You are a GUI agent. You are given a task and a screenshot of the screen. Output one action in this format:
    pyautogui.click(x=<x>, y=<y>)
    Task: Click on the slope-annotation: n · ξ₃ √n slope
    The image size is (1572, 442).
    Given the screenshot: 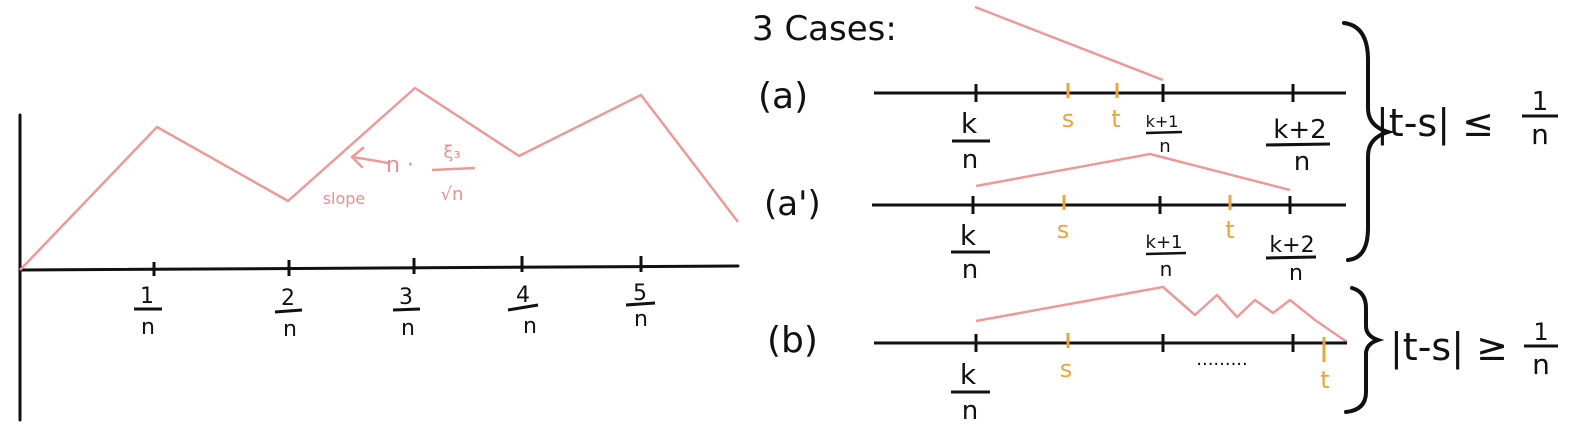 What is the action you would take?
    pyautogui.click(x=399, y=175)
    